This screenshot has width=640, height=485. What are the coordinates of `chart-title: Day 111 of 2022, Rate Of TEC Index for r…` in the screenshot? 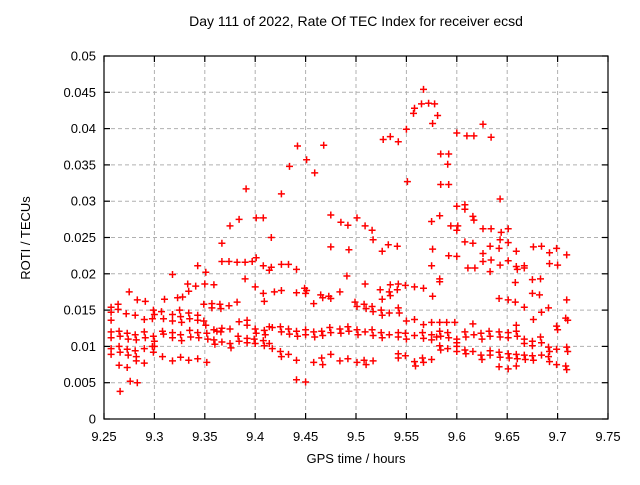 It's located at (356, 21).